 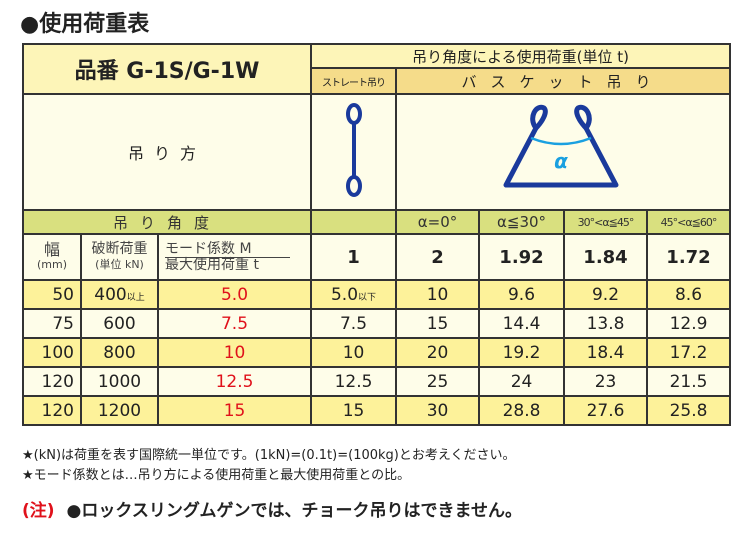 What do you see at coordinates (377, 352) in the screenshot?
I see `table-row: 100 800 10 10 20 19.2 18.4 17.2` at bounding box center [377, 352].